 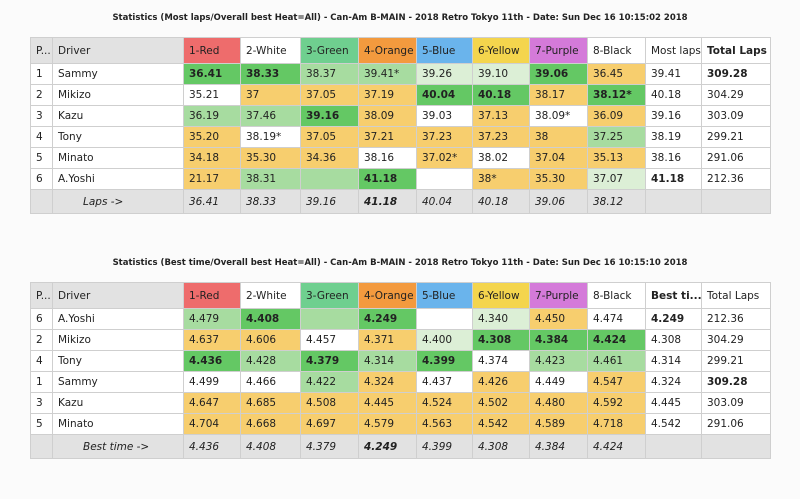 I want to click on value-cell: 40.04, so click(x=444, y=95).